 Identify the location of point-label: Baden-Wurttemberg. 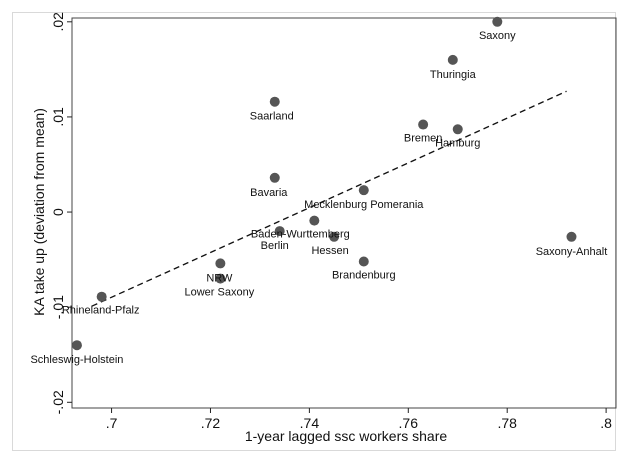
(300, 235).